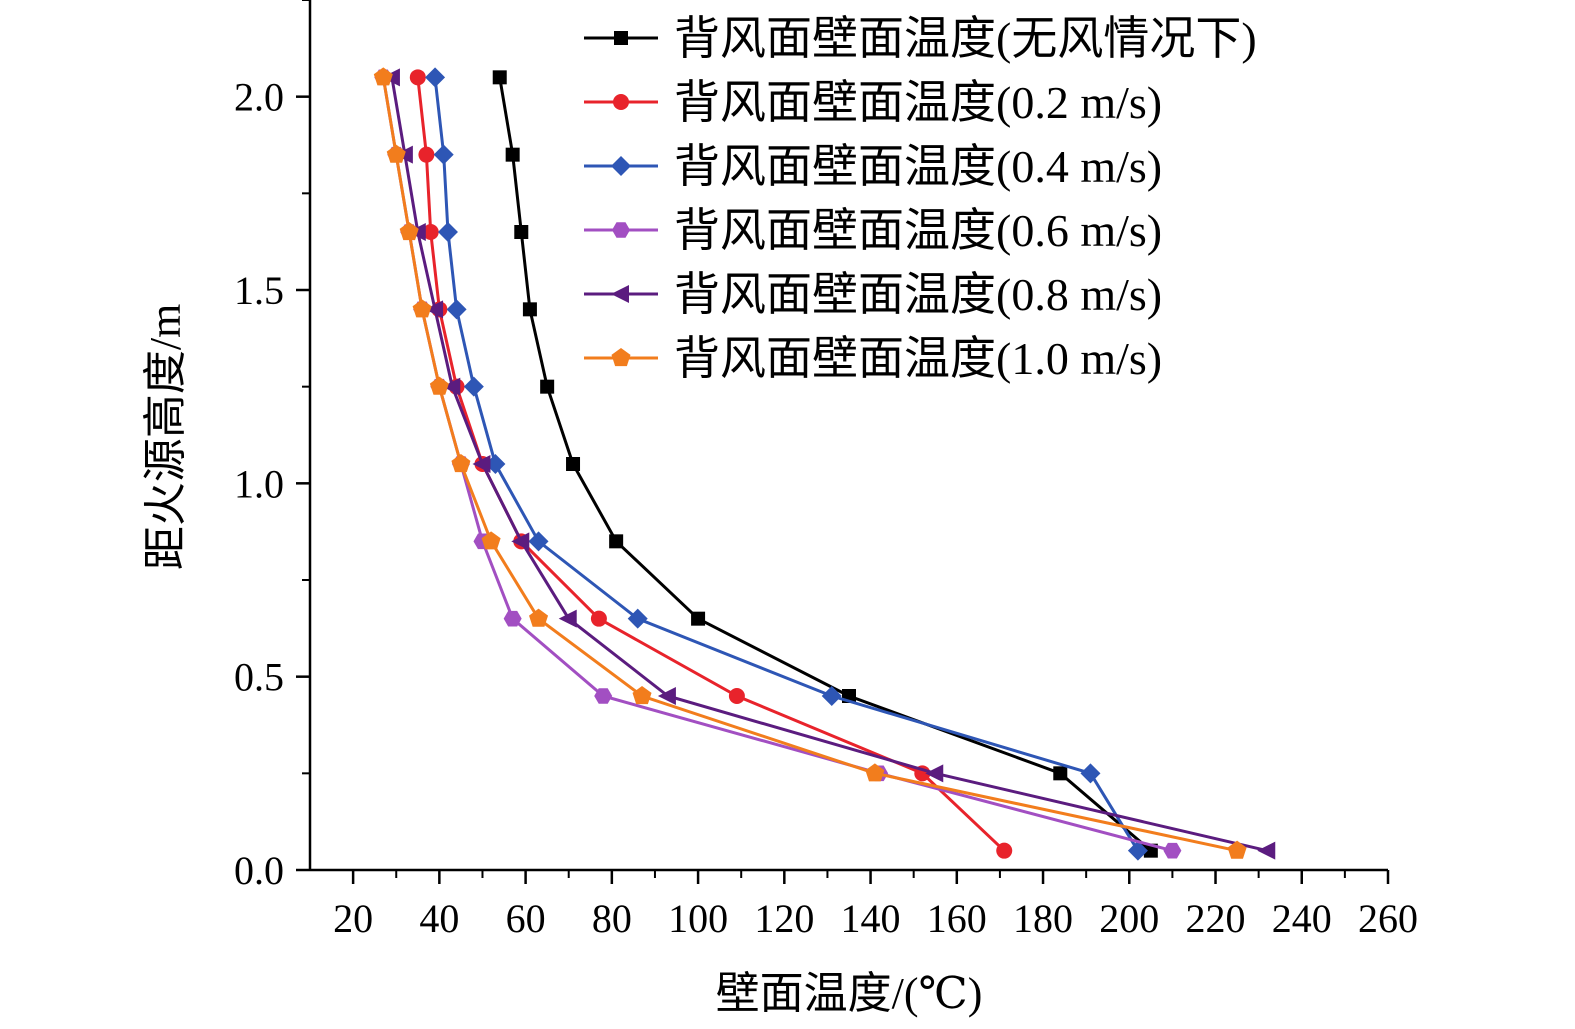 The height and width of the screenshot is (1029, 1575). What do you see at coordinates (1129, 918) in the screenshot?
I see `x-tick-label: 200` at bounding box center [1129, 918].